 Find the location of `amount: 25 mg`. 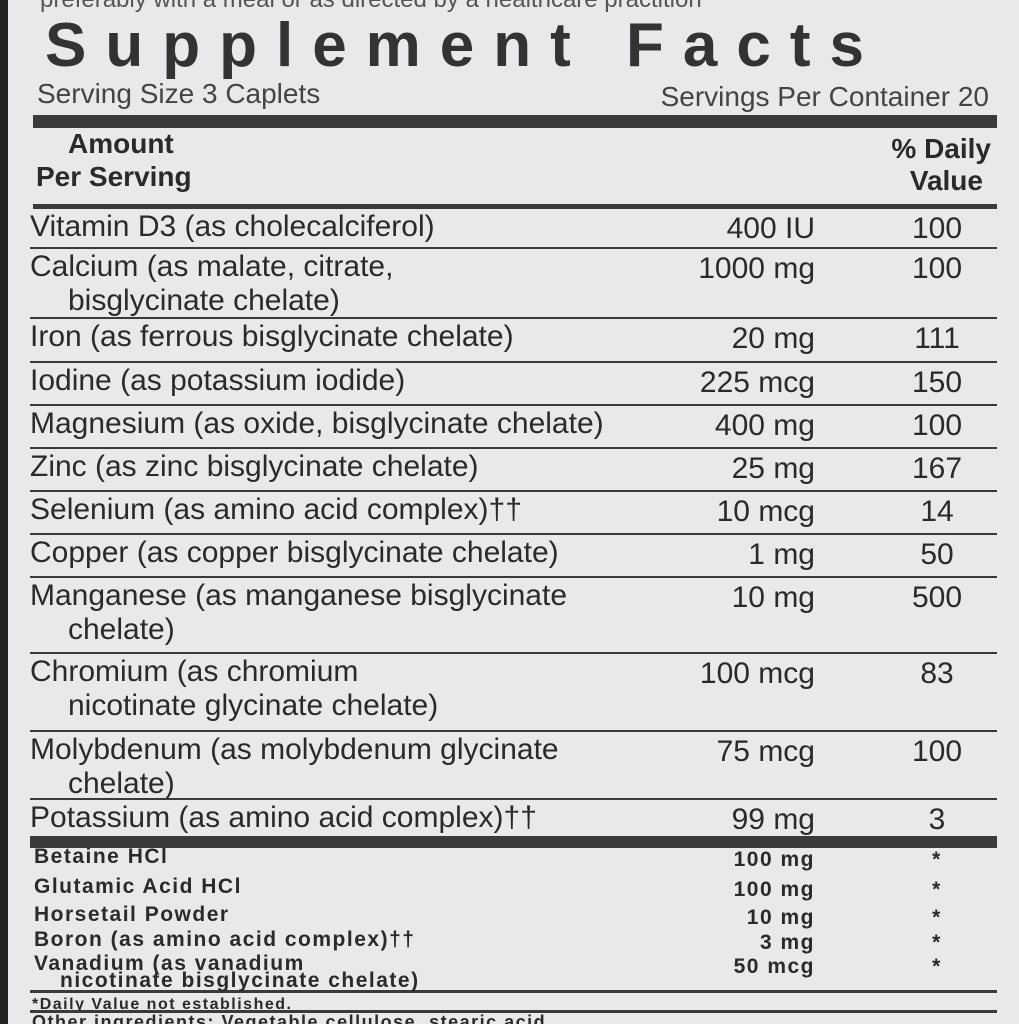

amount: 25 mg is located at coordinates (773, 468).